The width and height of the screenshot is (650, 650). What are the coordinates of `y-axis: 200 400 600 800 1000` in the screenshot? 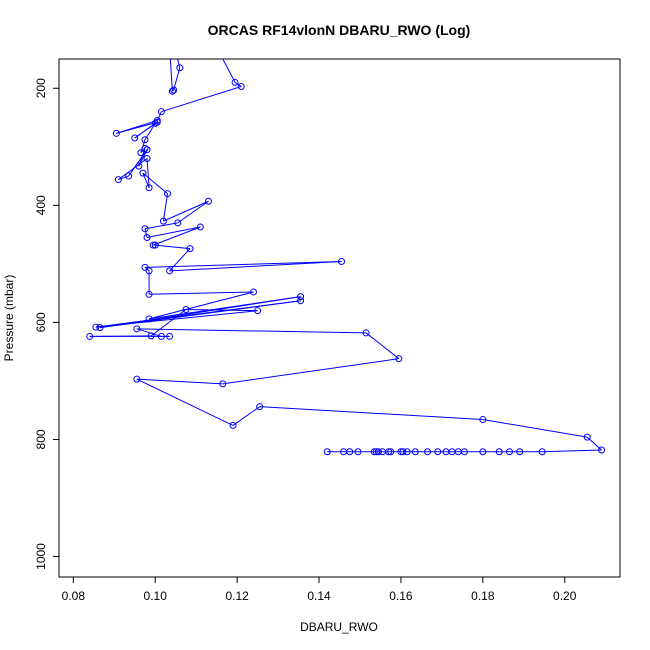 It's located at (47, 324).